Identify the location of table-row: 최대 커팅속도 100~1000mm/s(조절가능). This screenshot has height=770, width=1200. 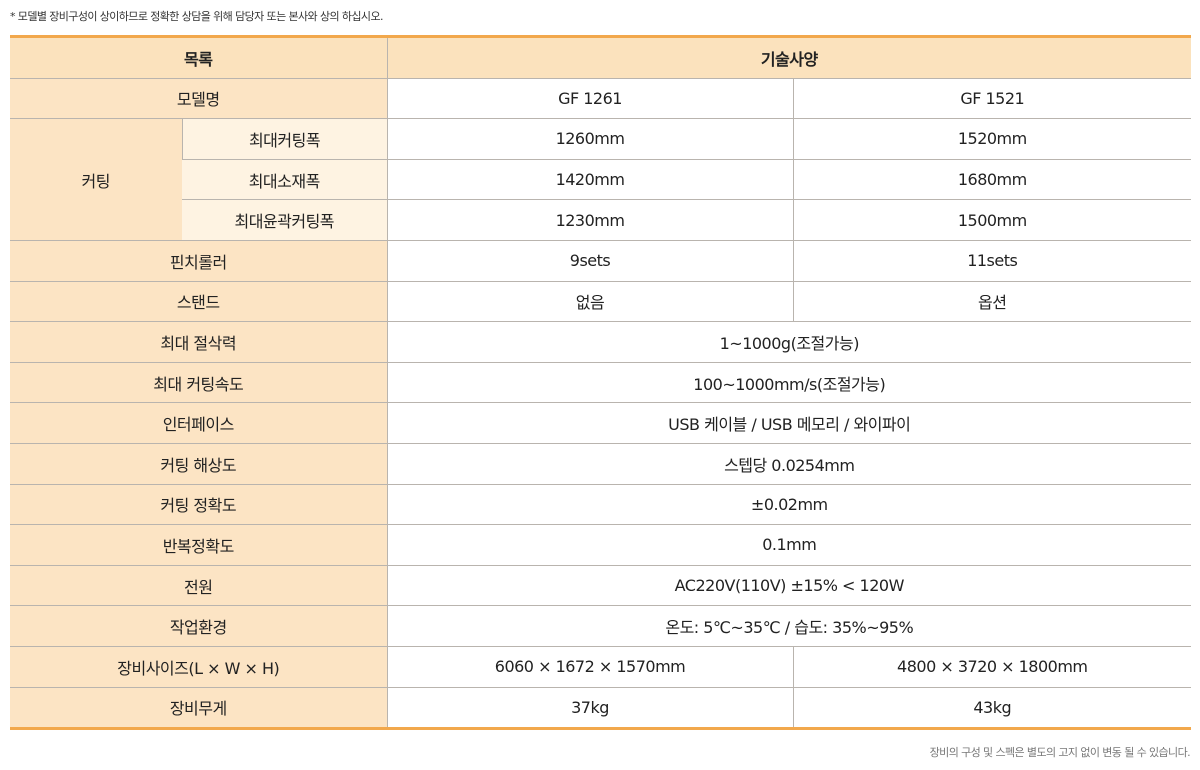
(601, 382).